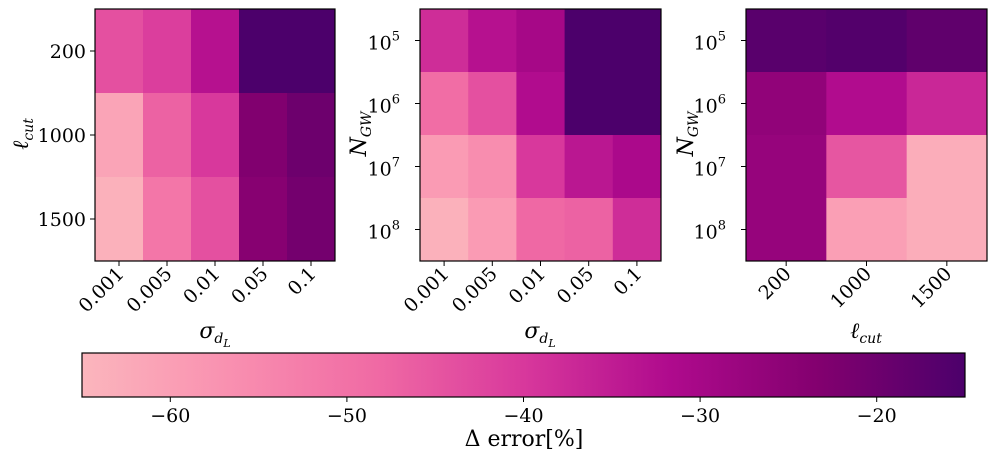 The height and width of the screenshot is (464, 997). I want to click on x-tick-label: 1000, so click(851, 288).